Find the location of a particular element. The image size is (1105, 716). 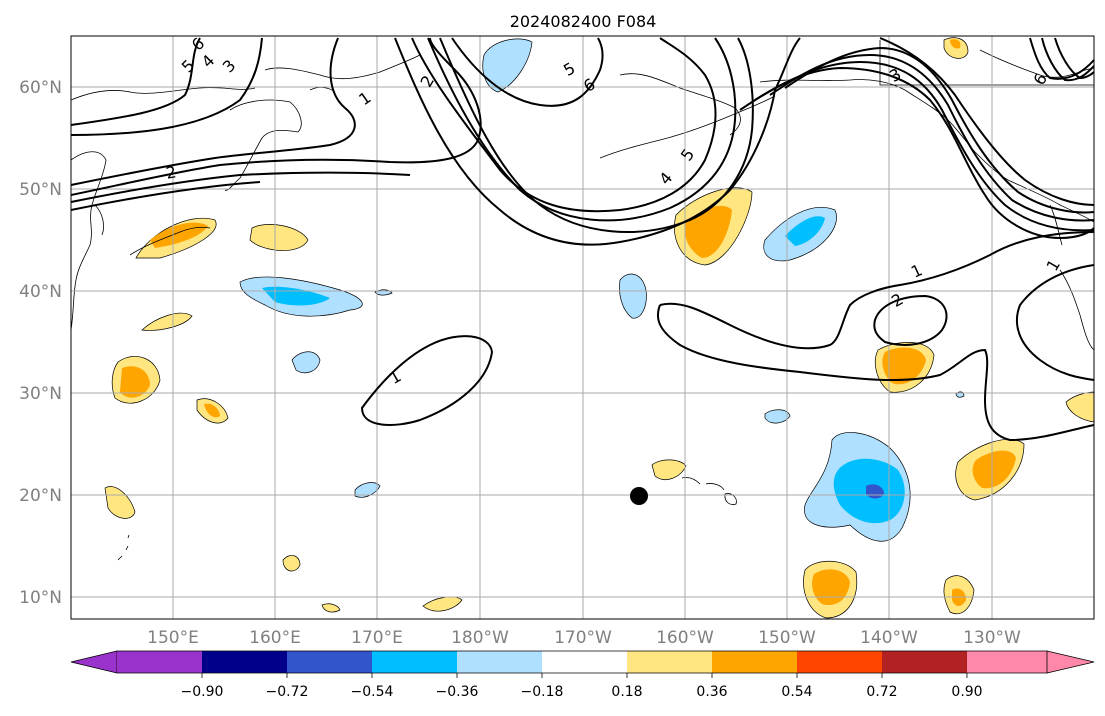

contour-label-2: 2 is located at coordinates (170, 172).